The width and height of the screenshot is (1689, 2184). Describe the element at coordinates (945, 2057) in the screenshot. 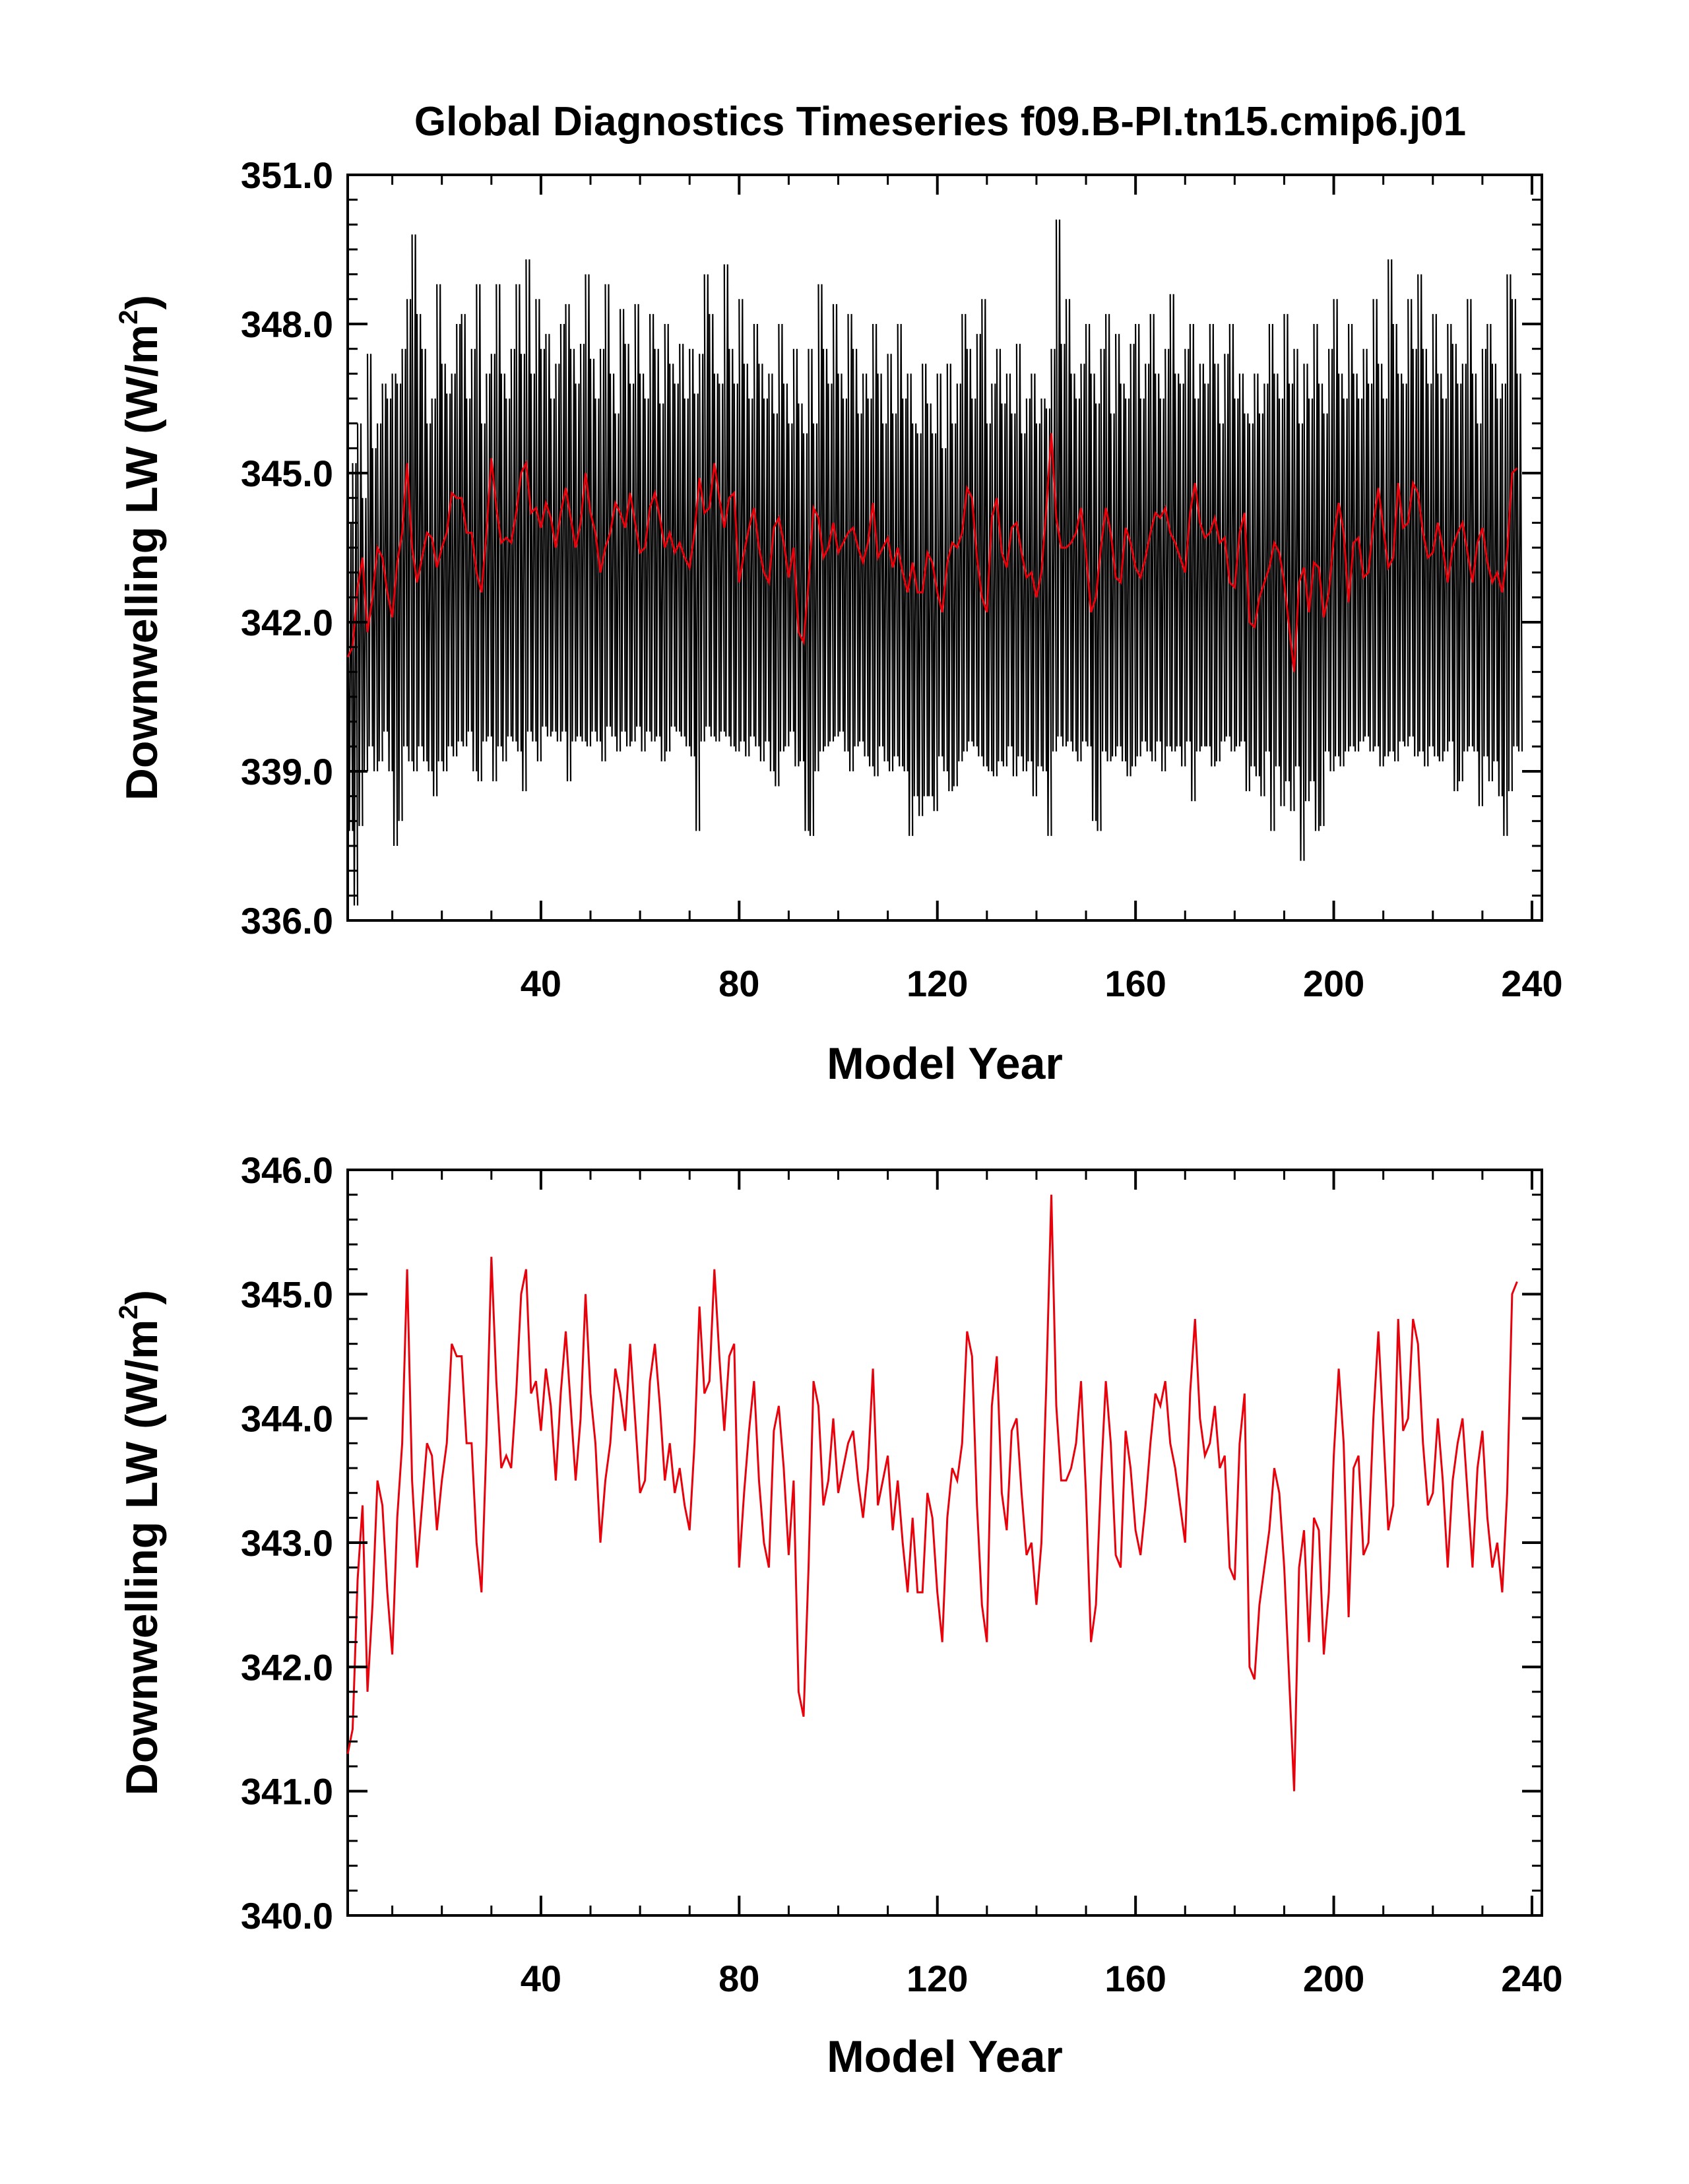

I see `bottom-x-axis-label: Model Year` at that location.